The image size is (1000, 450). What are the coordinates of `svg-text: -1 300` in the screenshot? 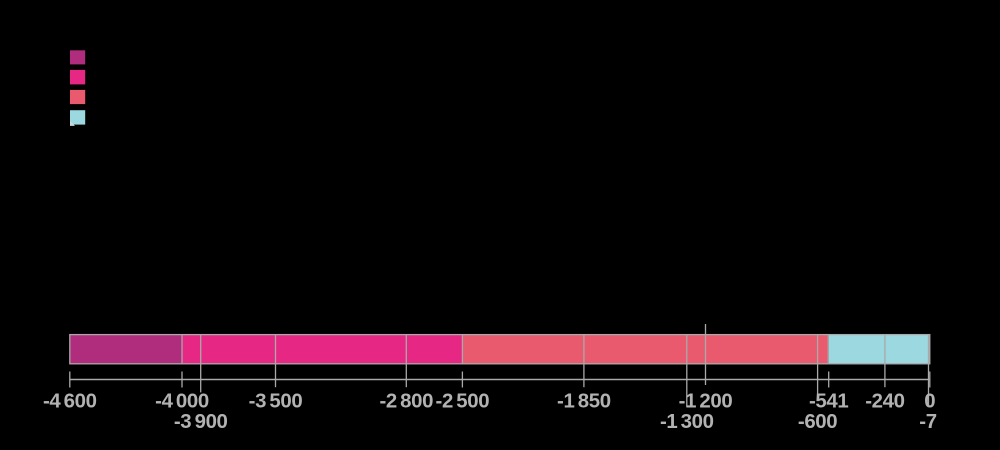 It's located at (687, 422).